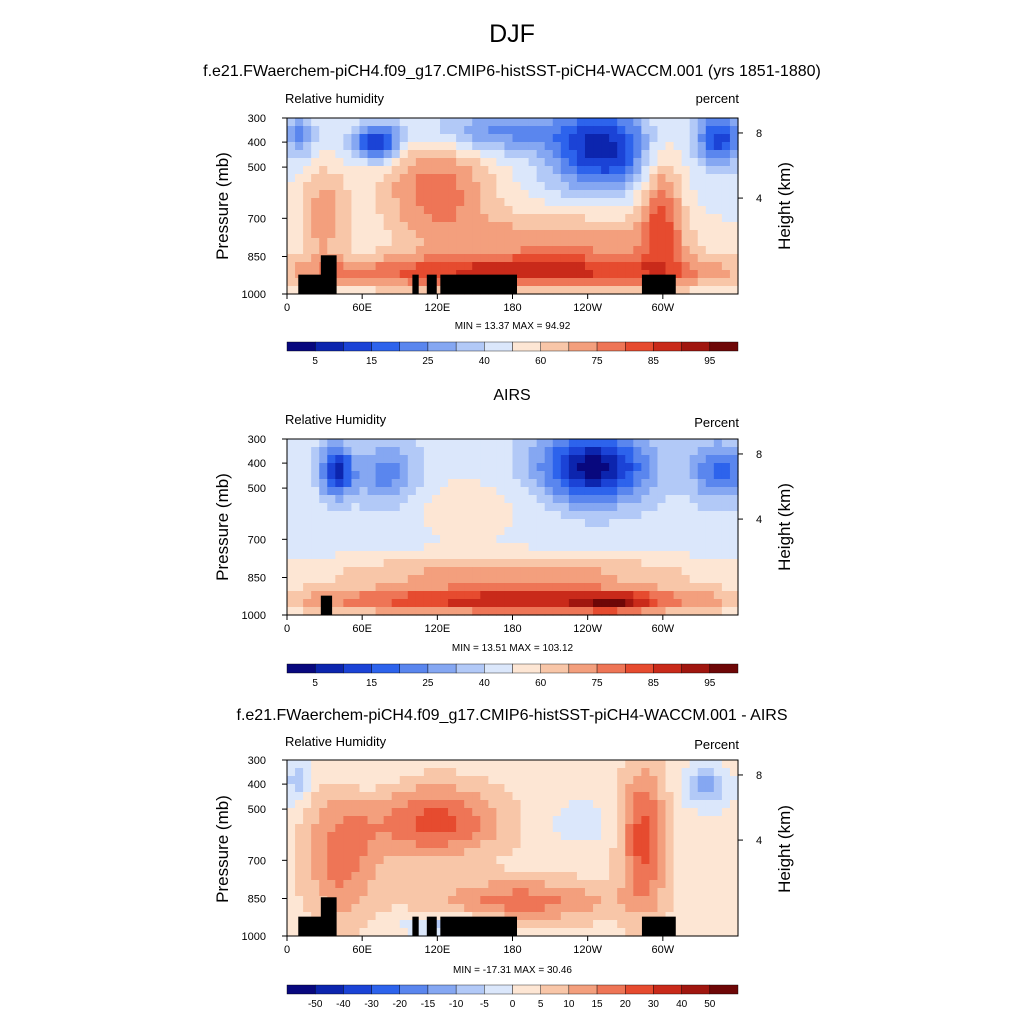 This screenshot has height=1024, width=1024. I want to click on figure-title: DJF, so click(512, 34).